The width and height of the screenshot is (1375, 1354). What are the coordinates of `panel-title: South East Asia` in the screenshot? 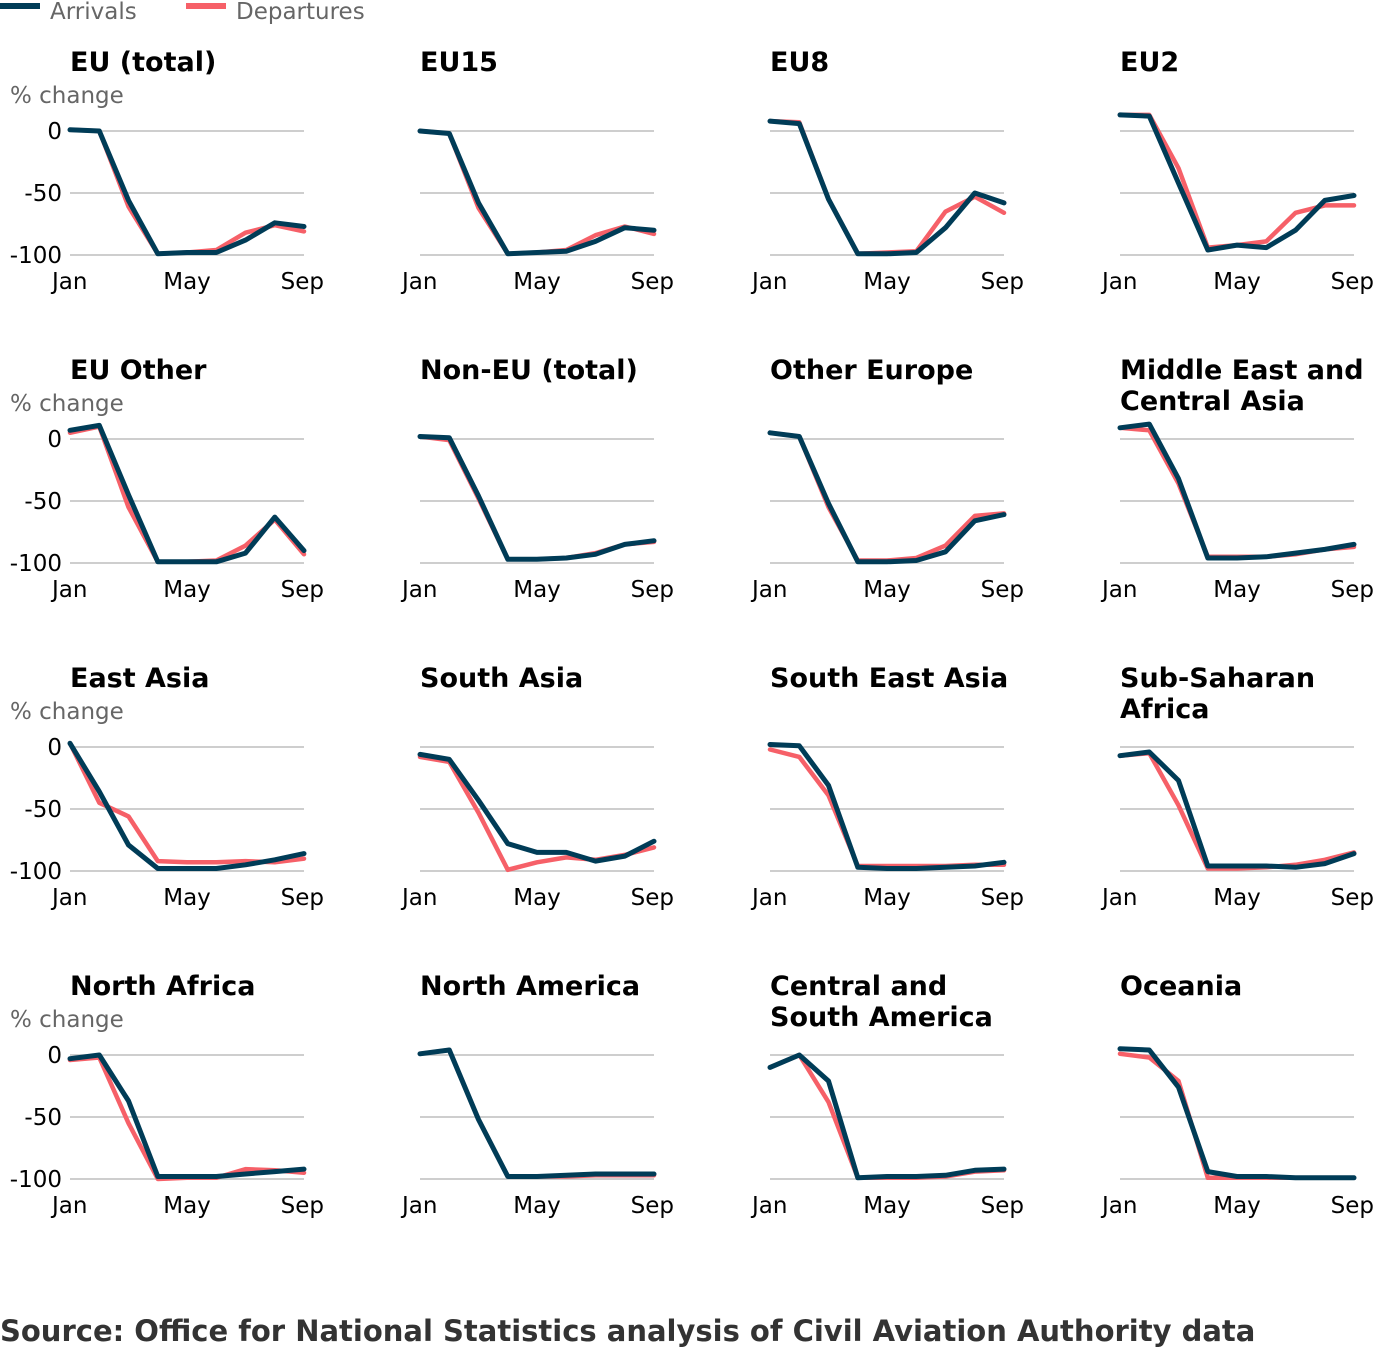 It's located at (889, 678).